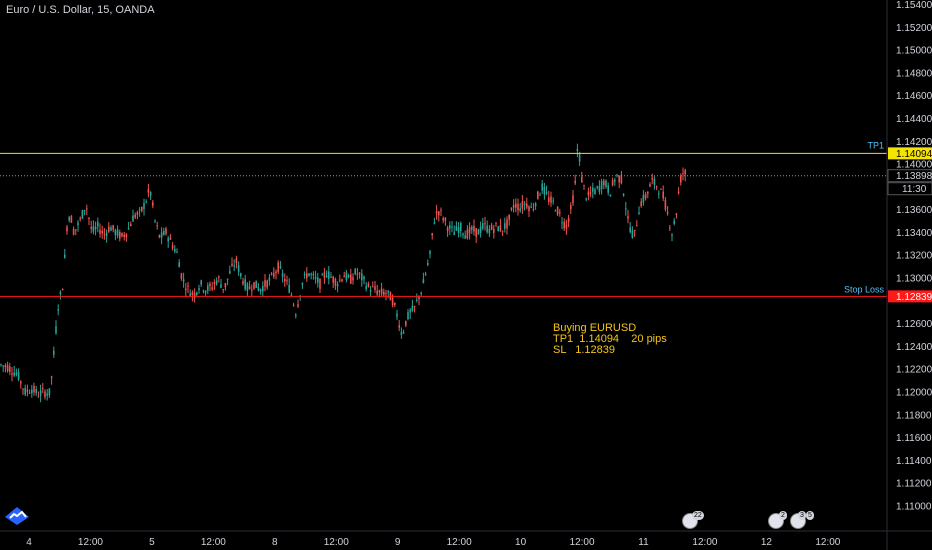  What do you see at coordinates (914, 154) in the screenshot?
I see `level-tag-label: 1.14094` at bounding box center [914, 154].